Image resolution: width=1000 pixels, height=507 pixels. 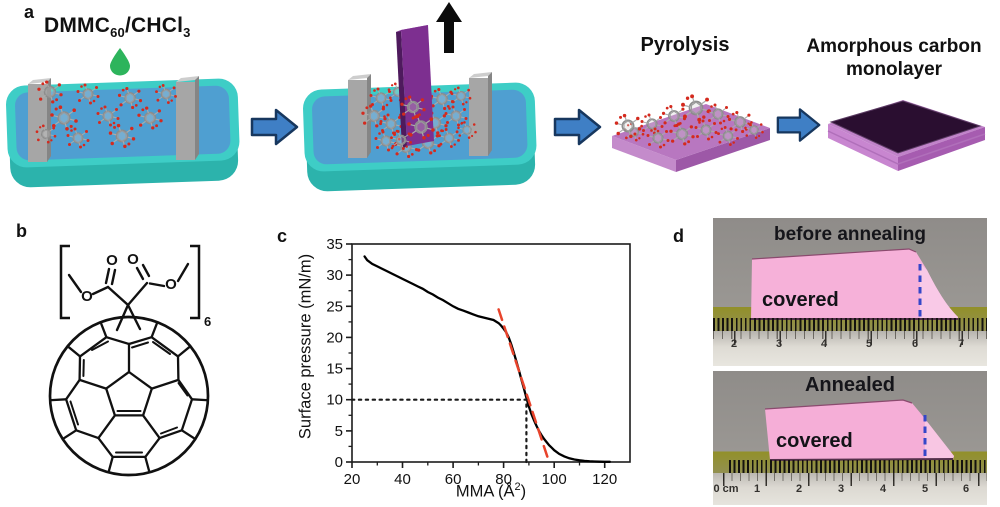 I want to click on substrate-plate, so click(x=415, y=87).